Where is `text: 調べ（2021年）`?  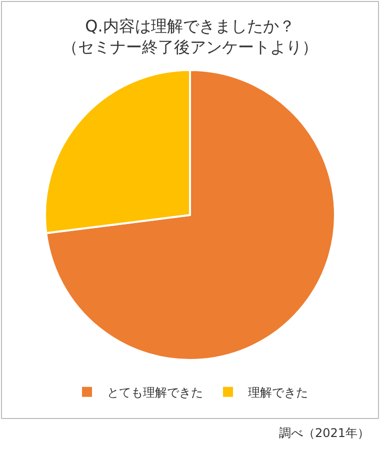
text: 調べ（2021年） is located at coordinates (324, 433).